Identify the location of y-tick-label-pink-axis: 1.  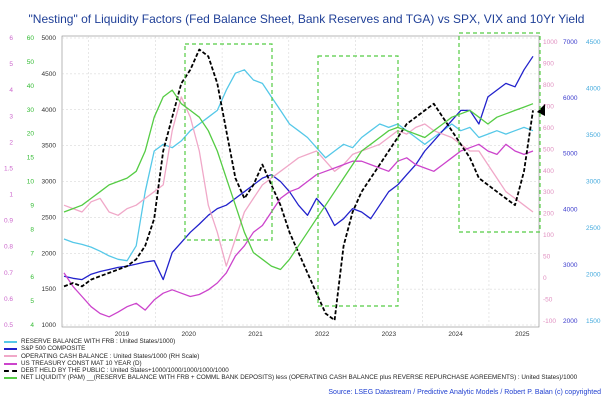
(11, 195).